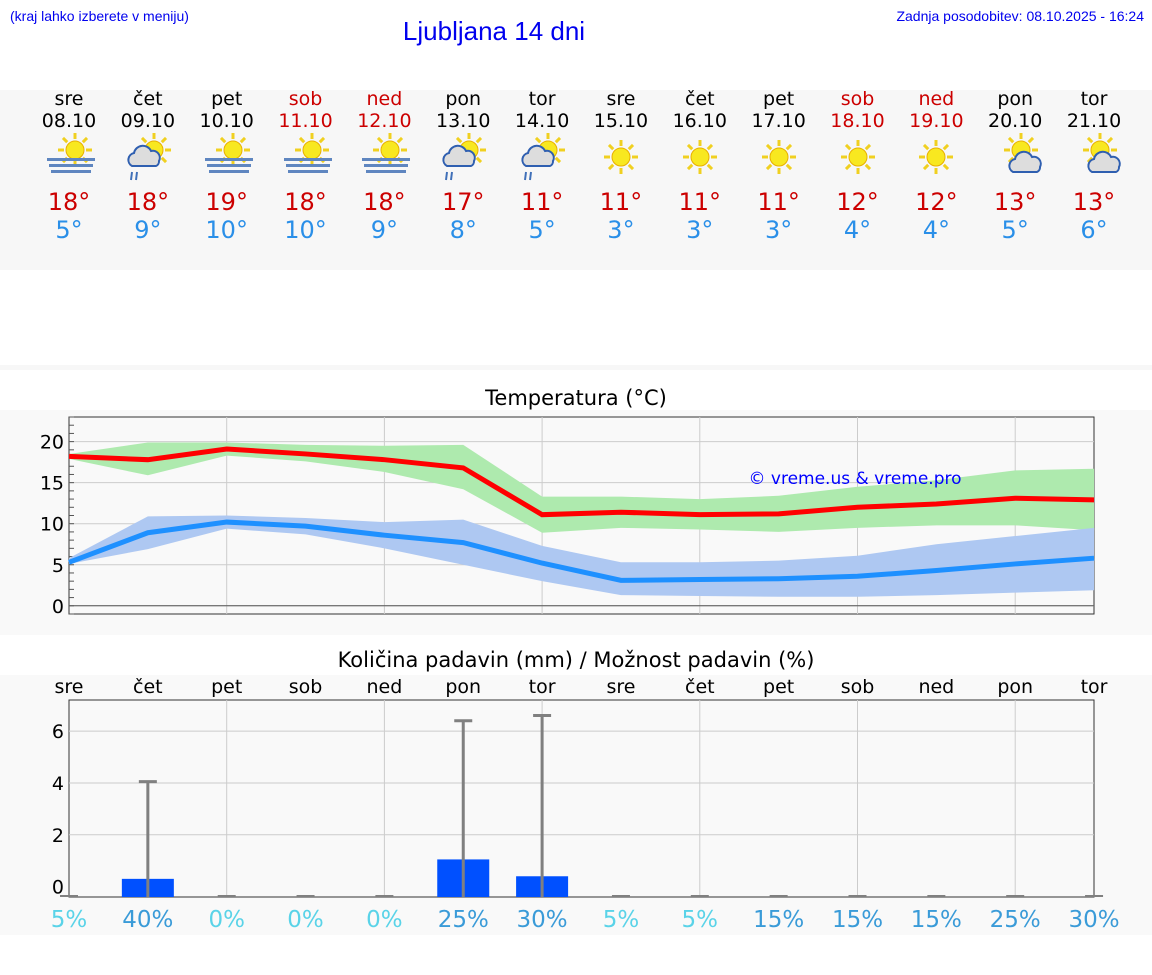 The image size is (1152, 975). I want to click on day-label: sre, so click(69, 687).